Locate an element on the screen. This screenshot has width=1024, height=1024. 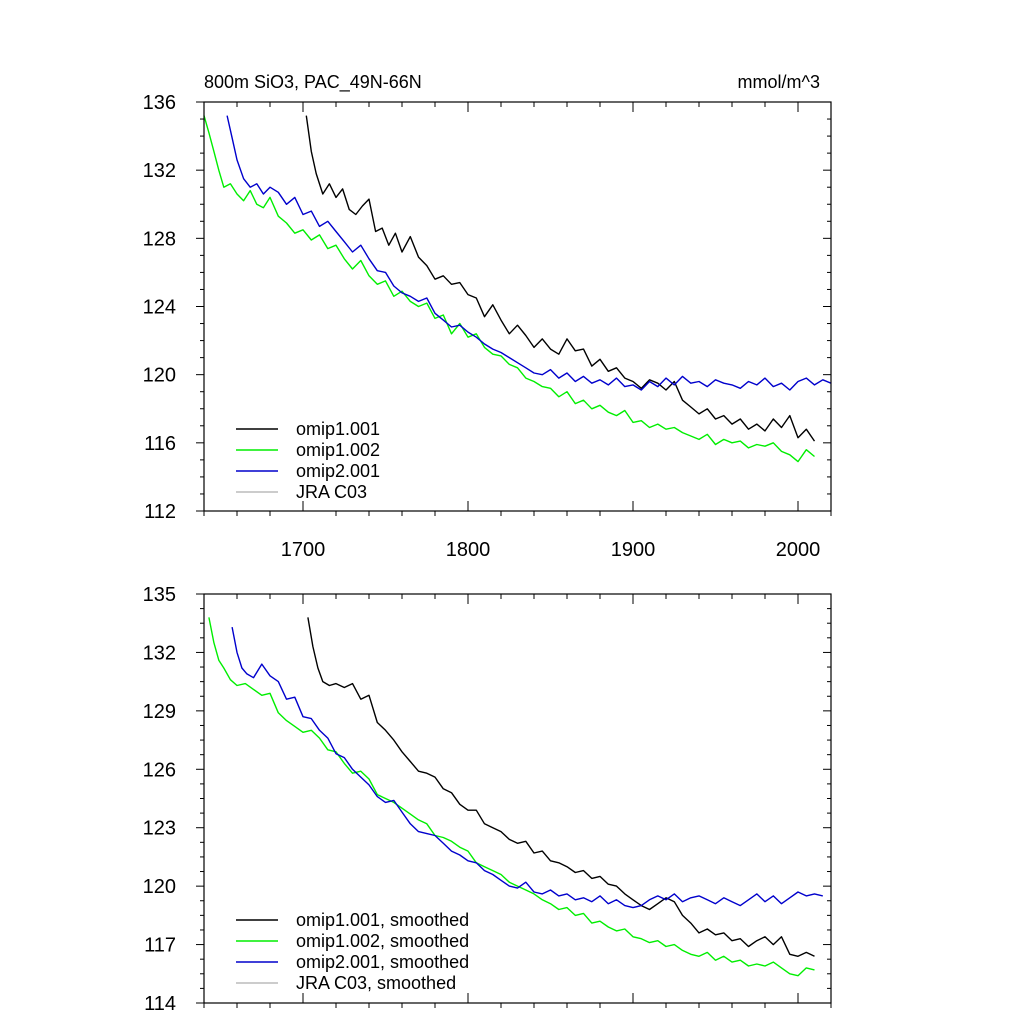
legend-entry: omip2.001, smoothed is located at coordinates (352, 962).